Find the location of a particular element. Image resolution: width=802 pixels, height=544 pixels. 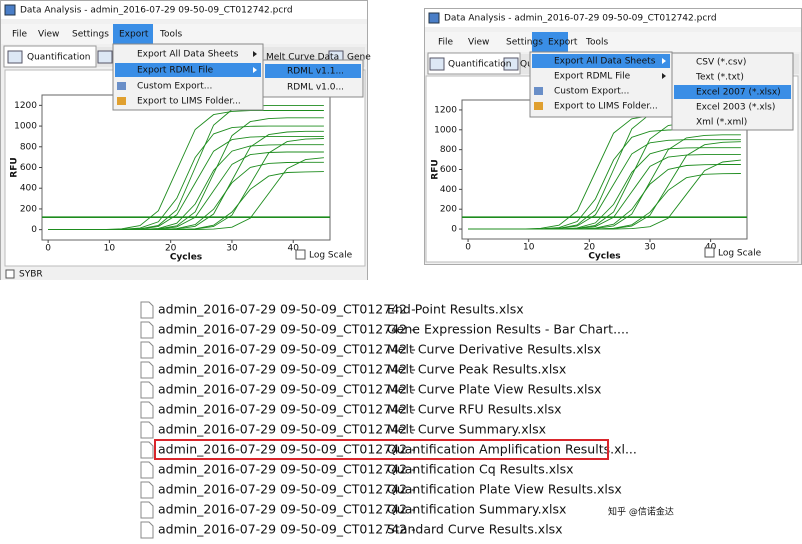

file-name: Melt Curve Derivative Results.xlsx is located at coordinates (494, 349).